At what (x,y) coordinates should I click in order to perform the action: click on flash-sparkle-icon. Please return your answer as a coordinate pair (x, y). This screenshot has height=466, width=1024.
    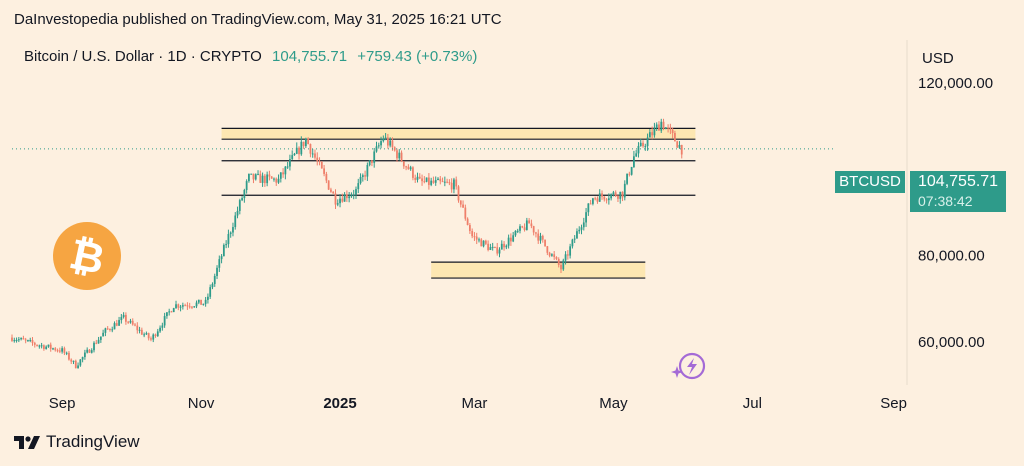
    Looking at the image, I should click on (690, 367).